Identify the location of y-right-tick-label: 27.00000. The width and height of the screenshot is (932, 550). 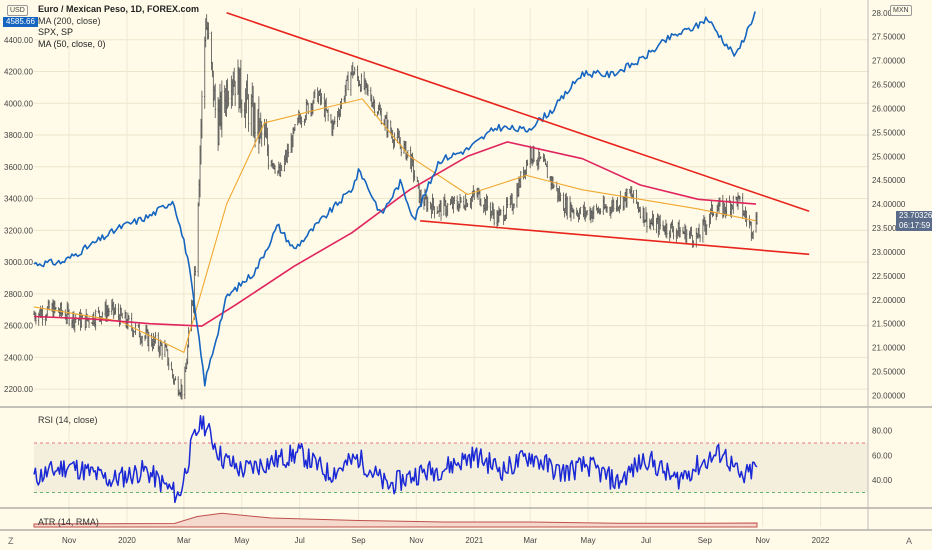
(889, 61).